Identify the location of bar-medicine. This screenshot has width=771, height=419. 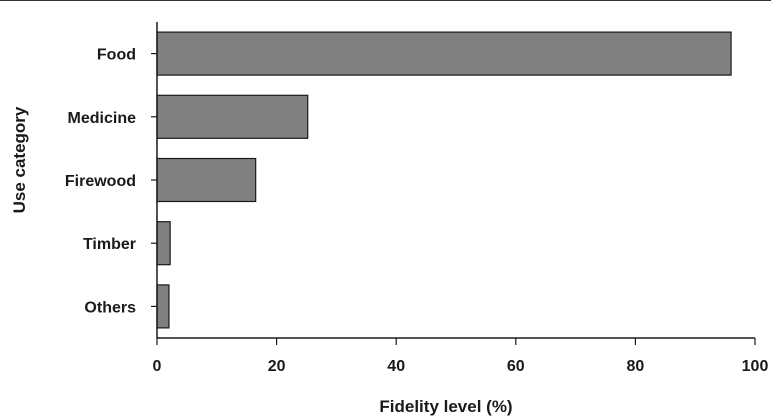
(232, 116).